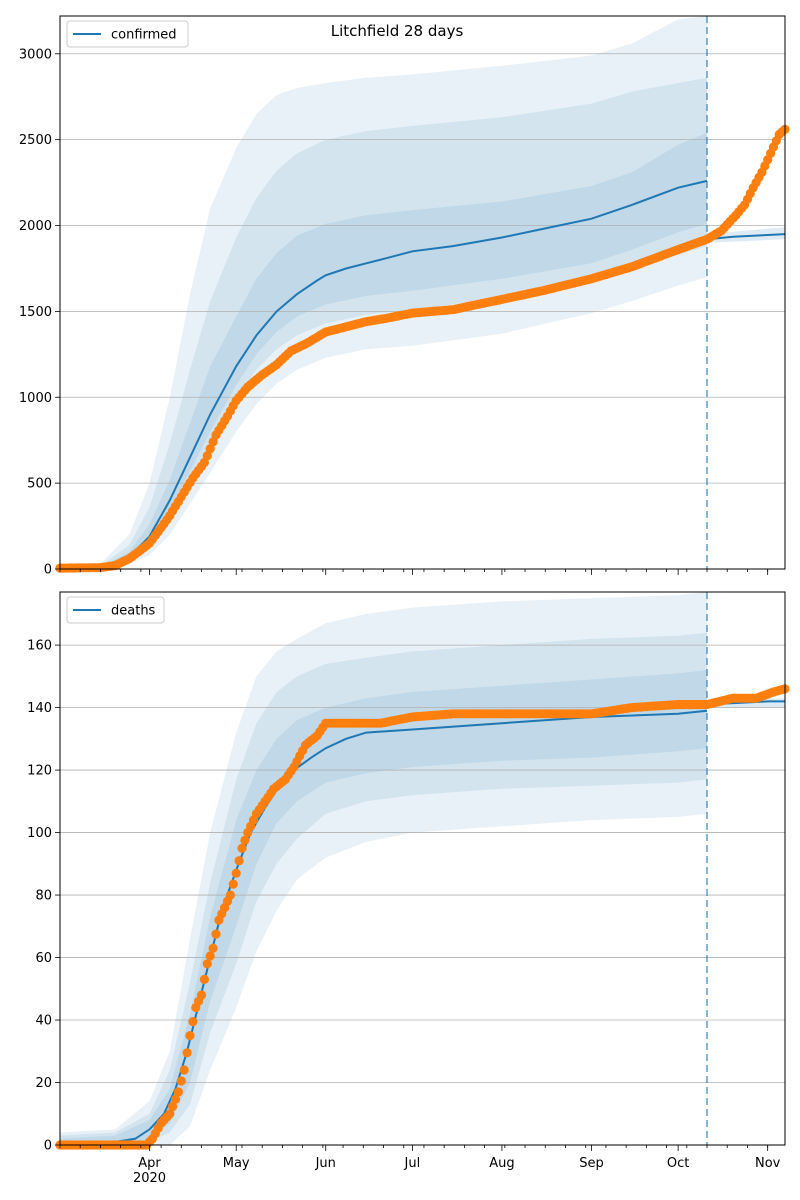 This screenshot has width=800, height=1200. Describe the element at coordinates (678, 1163) in the screenshot. I see `x-tick-label: Oct` at that location.